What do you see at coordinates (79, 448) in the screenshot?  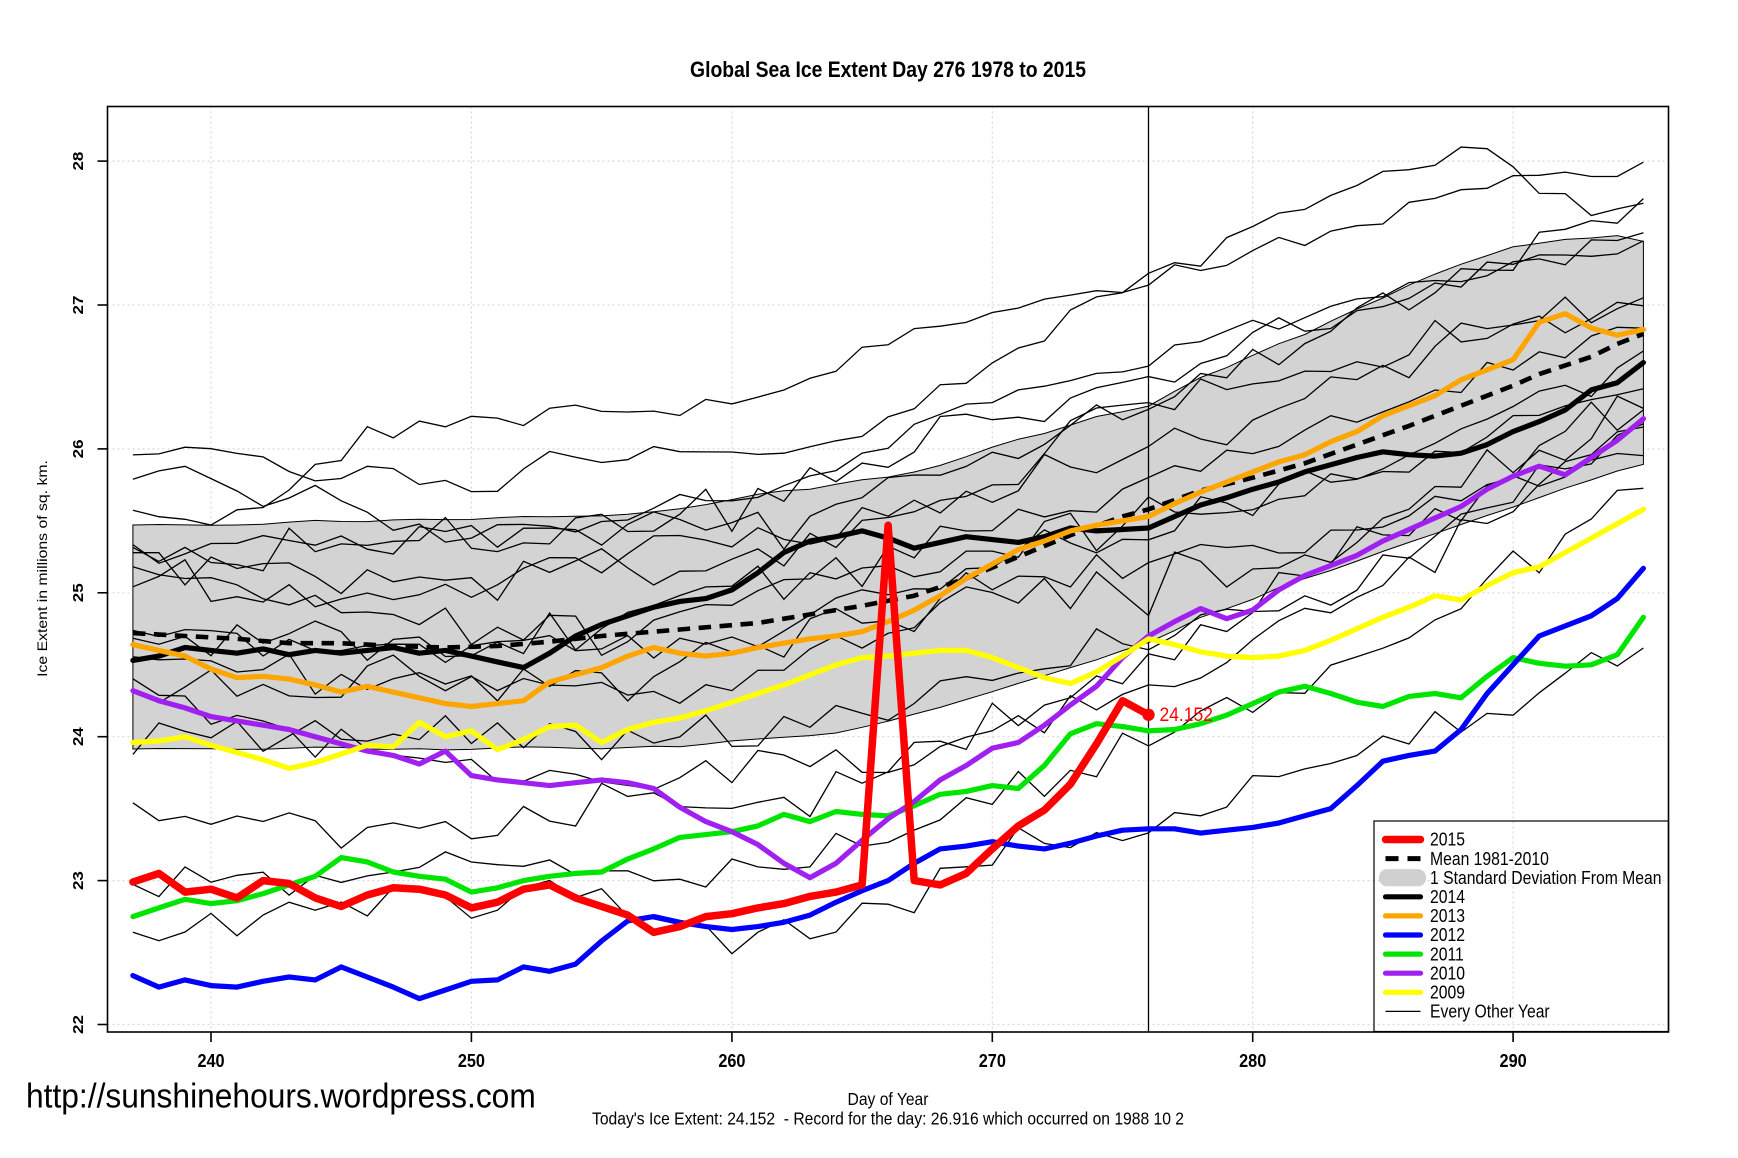 I see `svg-text: 26` at bounding box center [79, 448].